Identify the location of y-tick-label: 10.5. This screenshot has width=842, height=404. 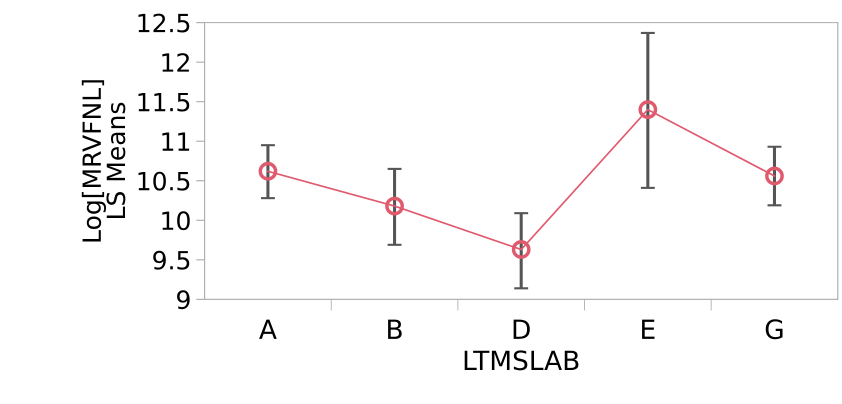
(164, 181).